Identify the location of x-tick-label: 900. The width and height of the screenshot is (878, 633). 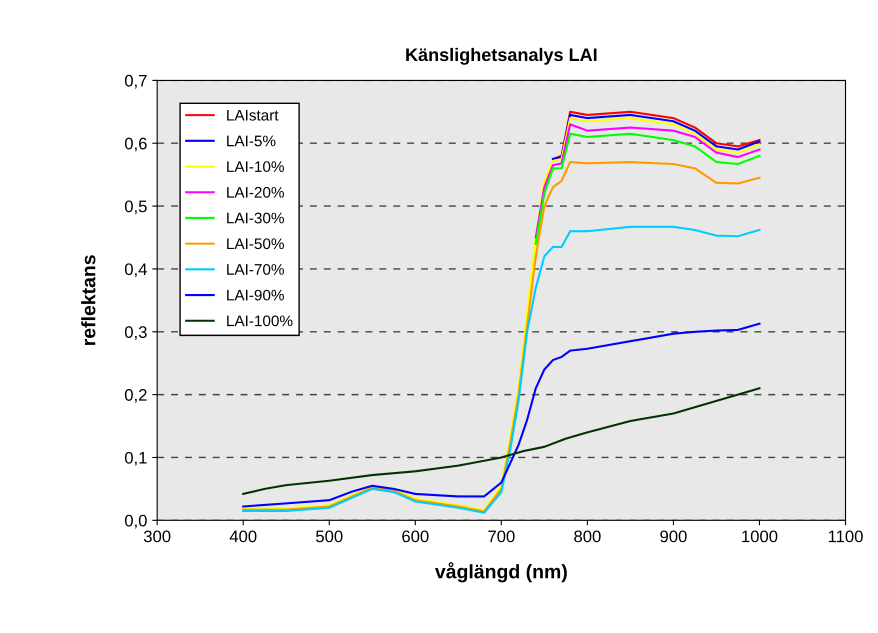
(673, 536).